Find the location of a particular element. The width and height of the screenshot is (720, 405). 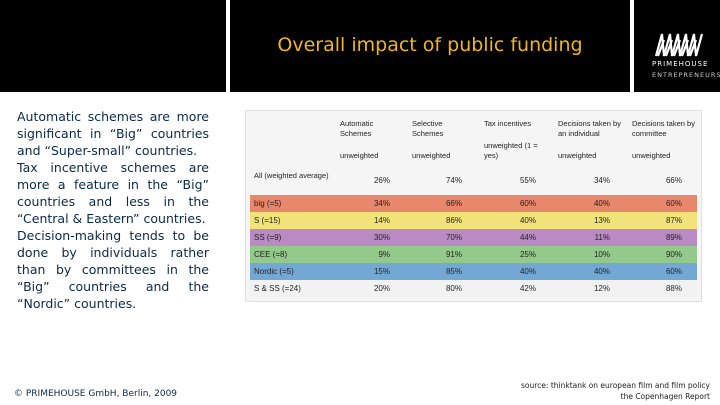

header-automatic: Automatic Schemes is located at coordinates (357, 128).